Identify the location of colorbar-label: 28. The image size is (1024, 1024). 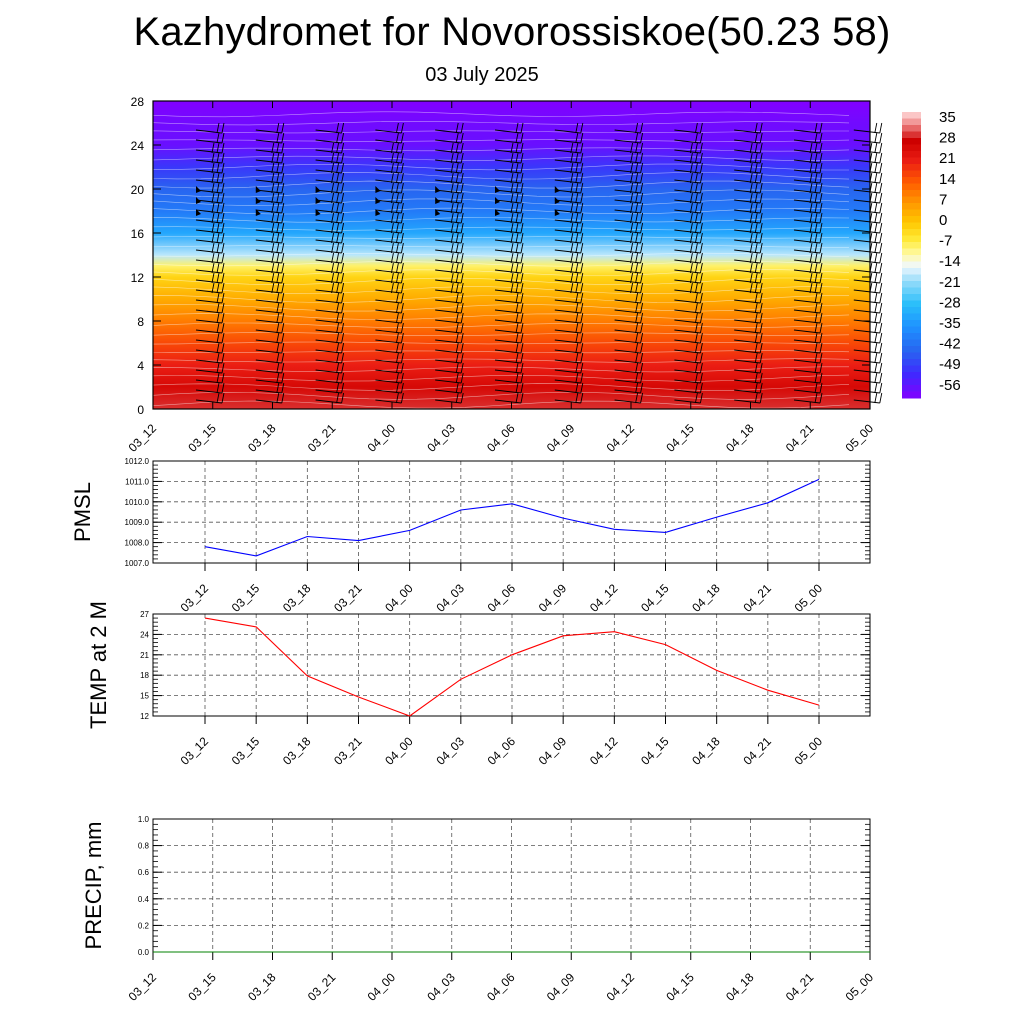
(947, 138).